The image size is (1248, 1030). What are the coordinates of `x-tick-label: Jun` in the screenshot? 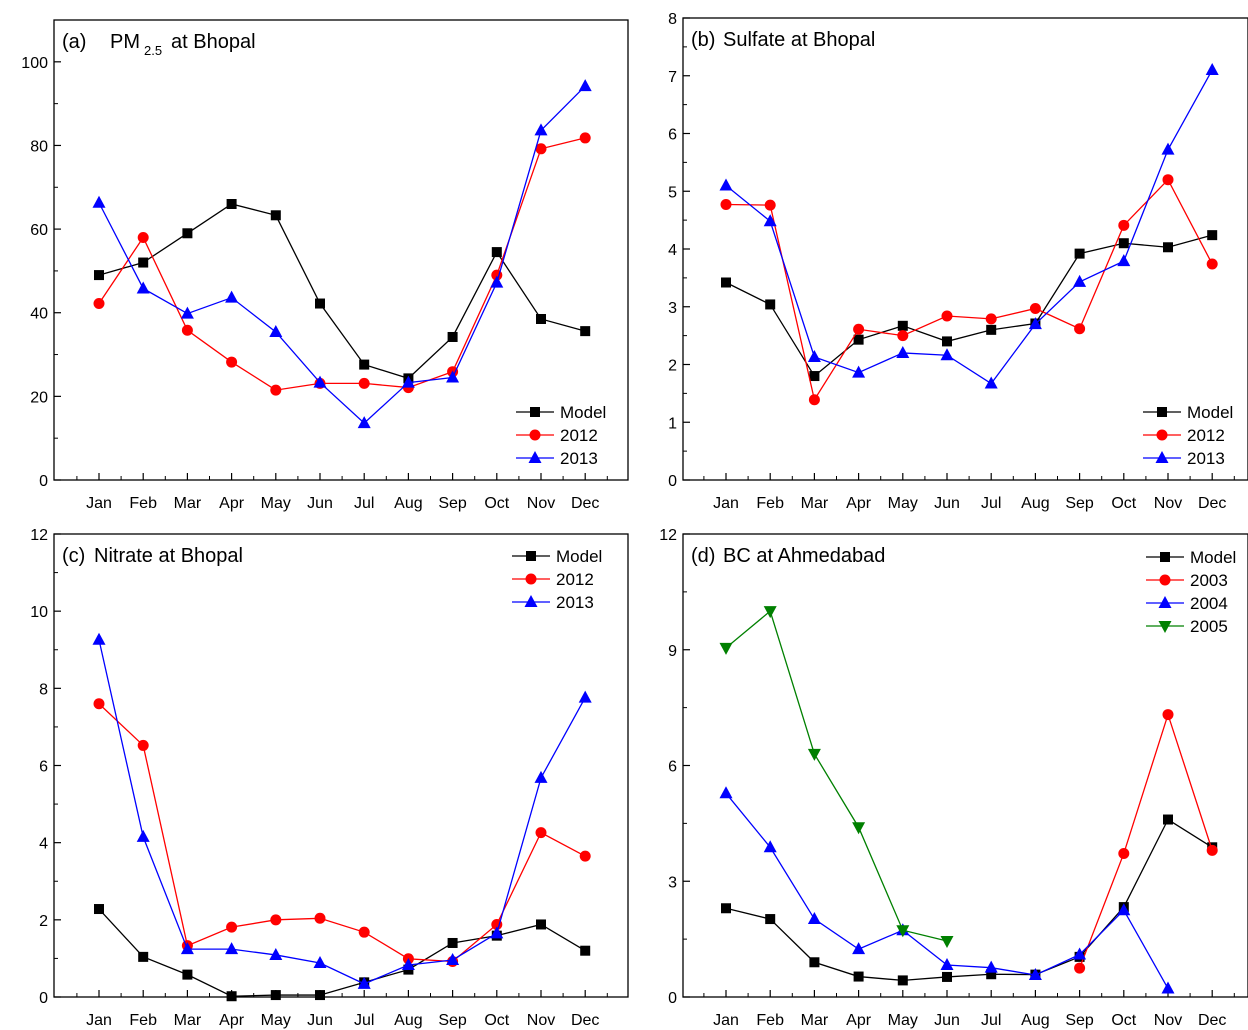 It's located at (320, 1020).